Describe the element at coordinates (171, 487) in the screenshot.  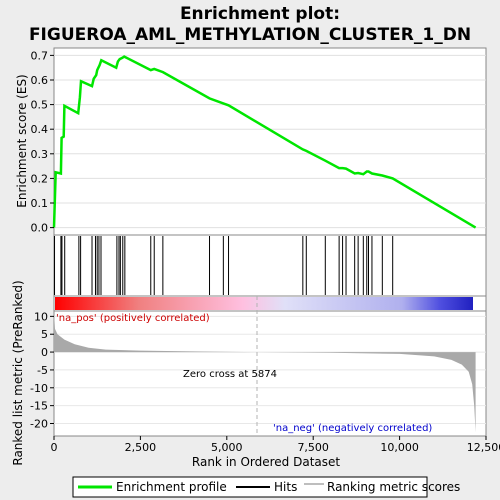
I see `legend-enrichment-label: Enrichment profile` at that location.